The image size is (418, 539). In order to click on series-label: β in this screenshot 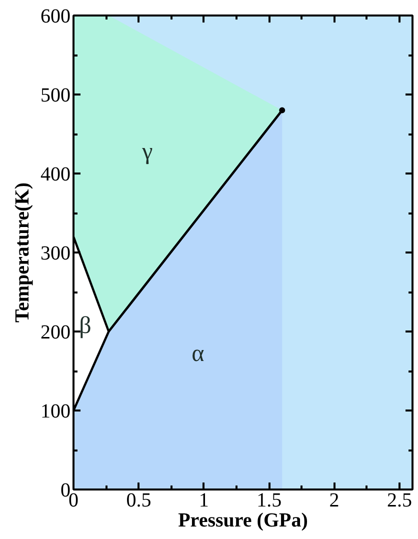, I will do `click(85, 326)`.